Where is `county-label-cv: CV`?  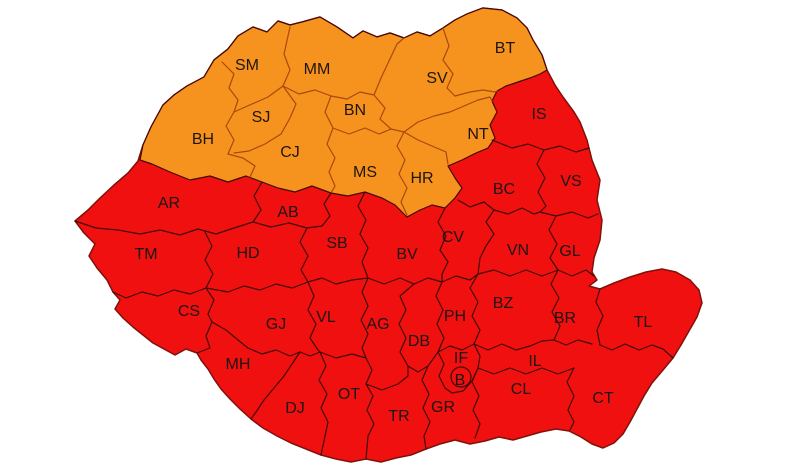
county-label-cv: CV is located at coordinates (453, 237).